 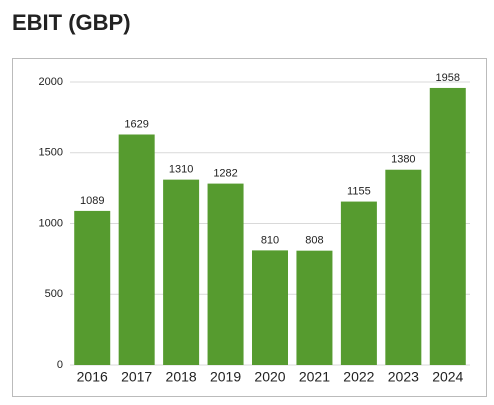 I want to click on value-label: 1629, so click(x=136, y=124).